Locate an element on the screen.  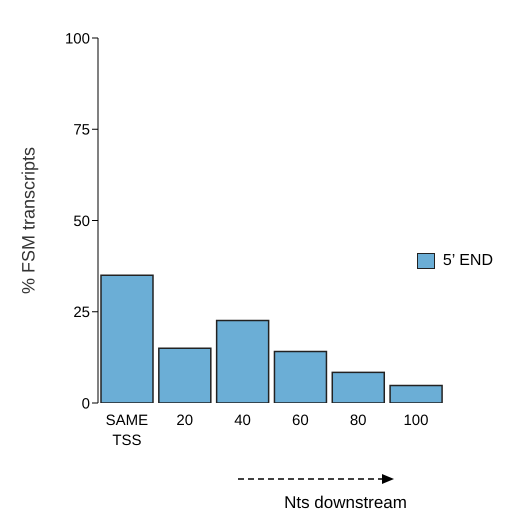
x-tick-label: 20 is located at coordinates (185, 420).